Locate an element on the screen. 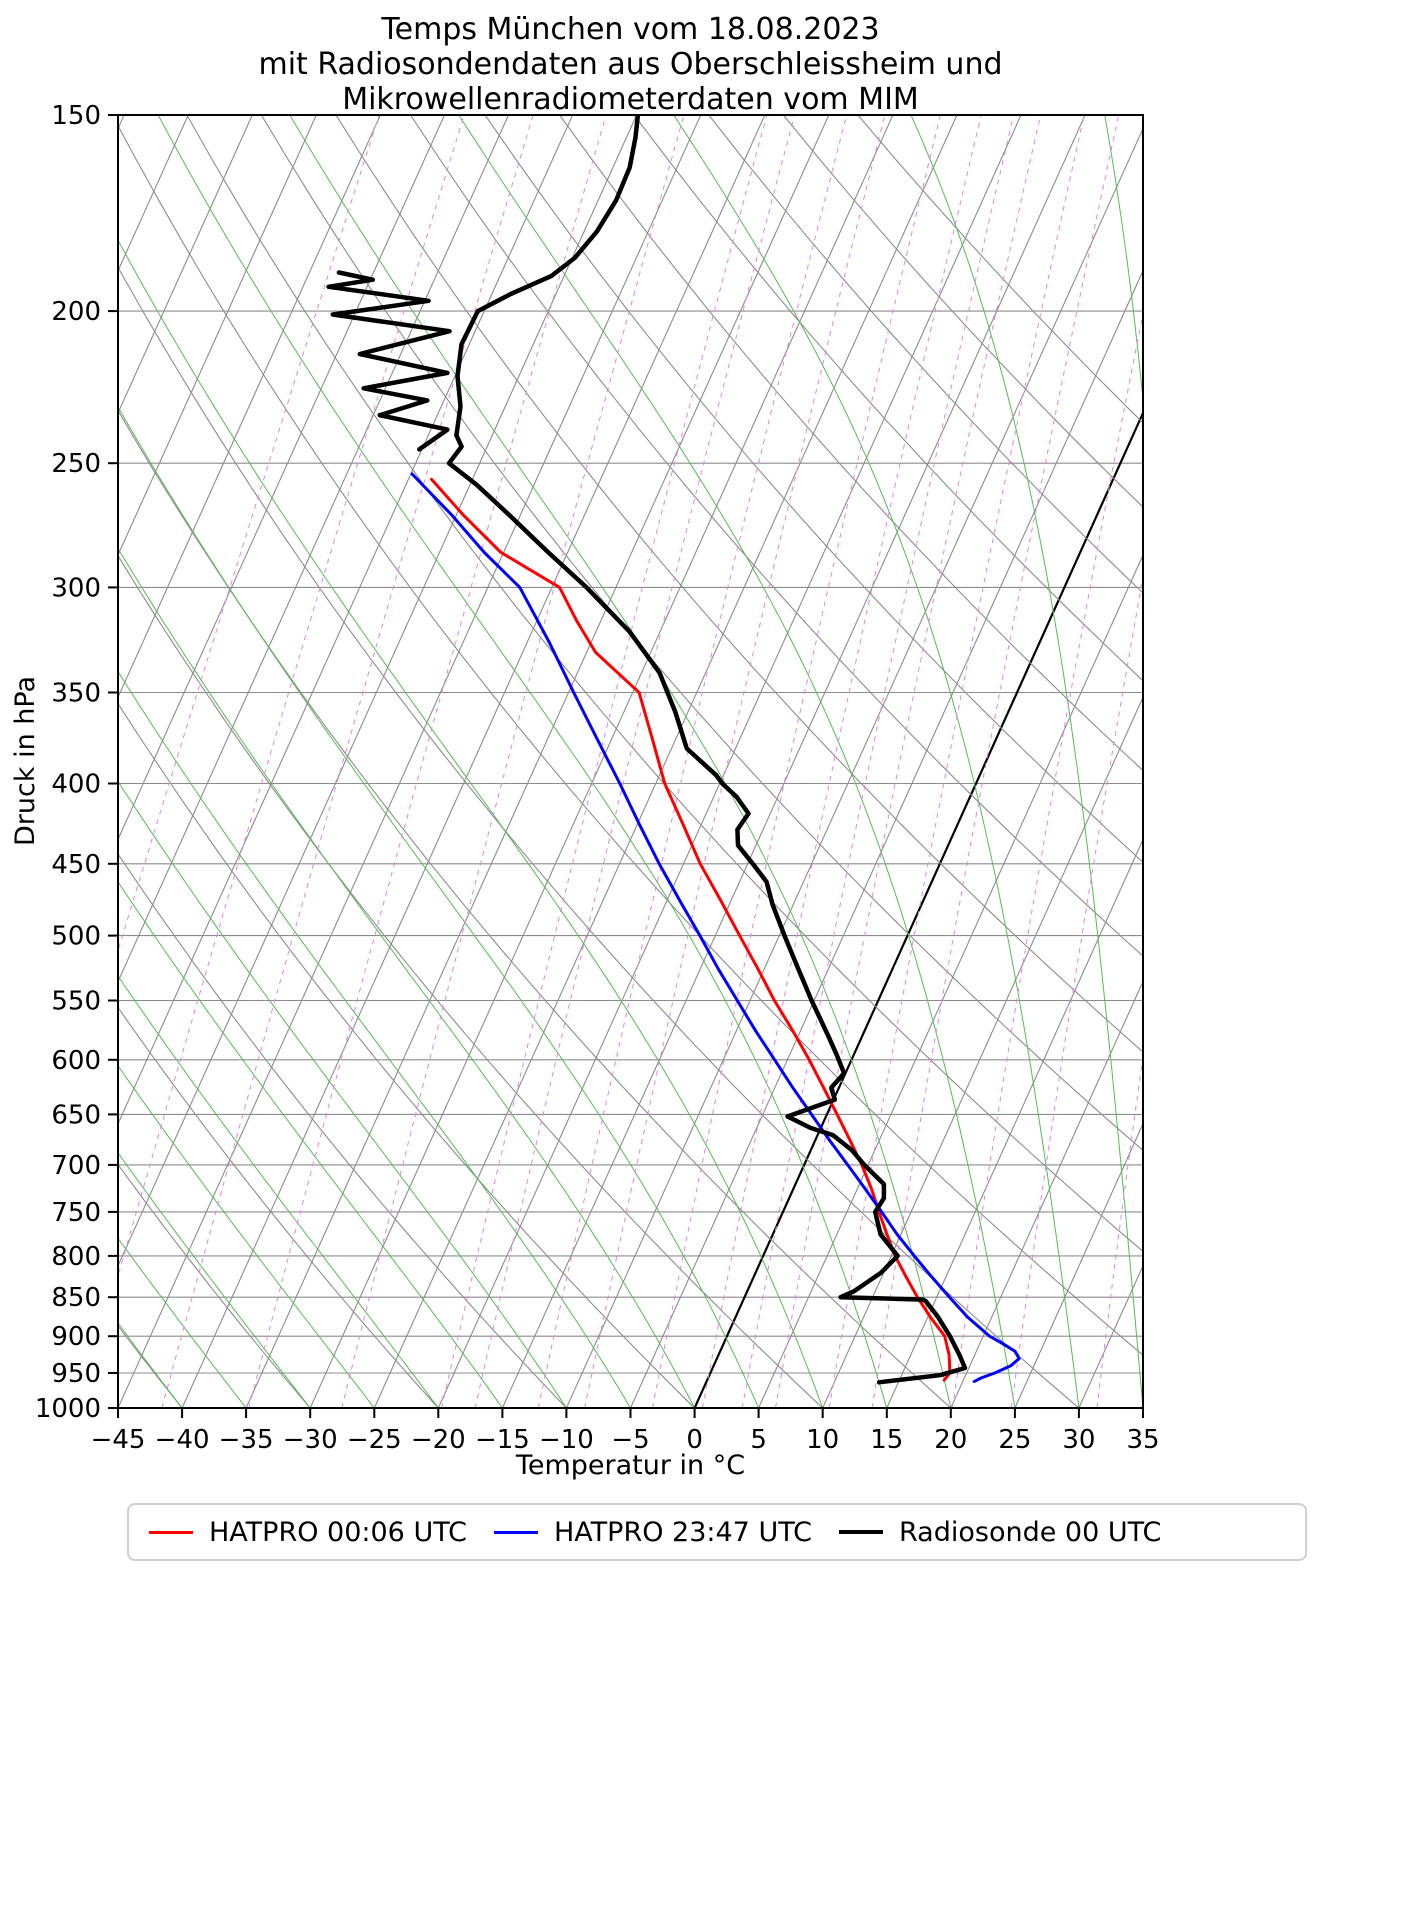  legend-label-radiosonde: Radiosonde 00 UTC is located at coordinates (1030, 1532).